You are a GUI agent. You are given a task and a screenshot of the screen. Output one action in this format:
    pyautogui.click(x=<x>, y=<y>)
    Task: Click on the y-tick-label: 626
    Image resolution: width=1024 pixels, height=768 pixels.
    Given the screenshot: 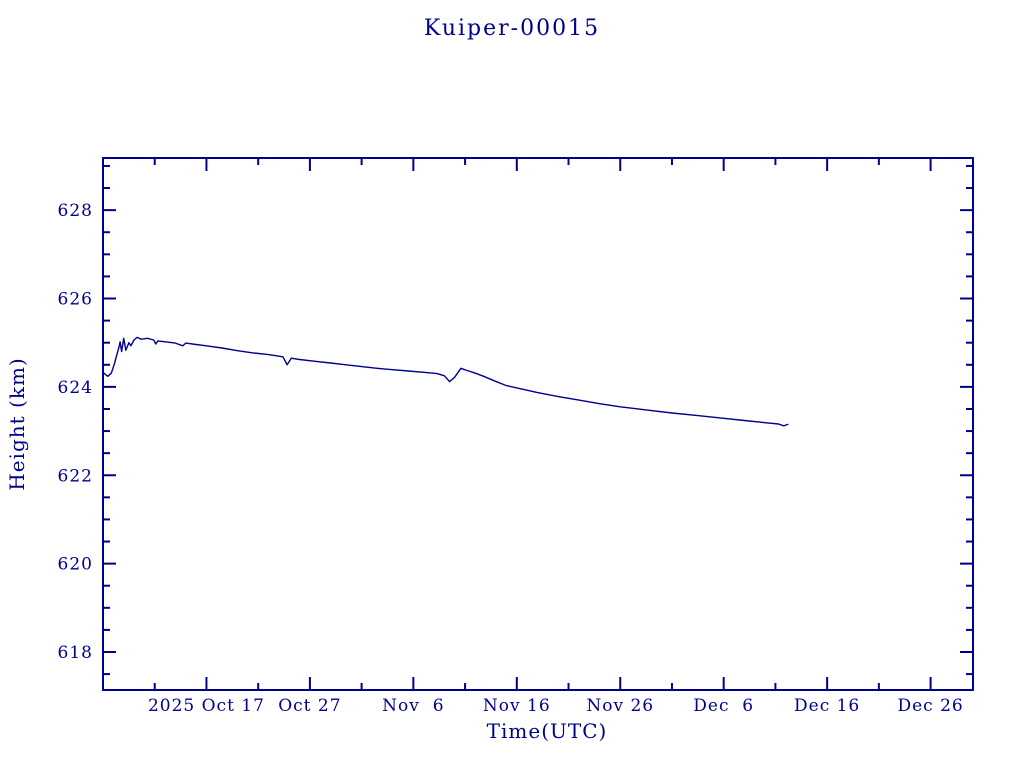 What is the action you would take?
    pyautogui.click(x=75, y=300)
    